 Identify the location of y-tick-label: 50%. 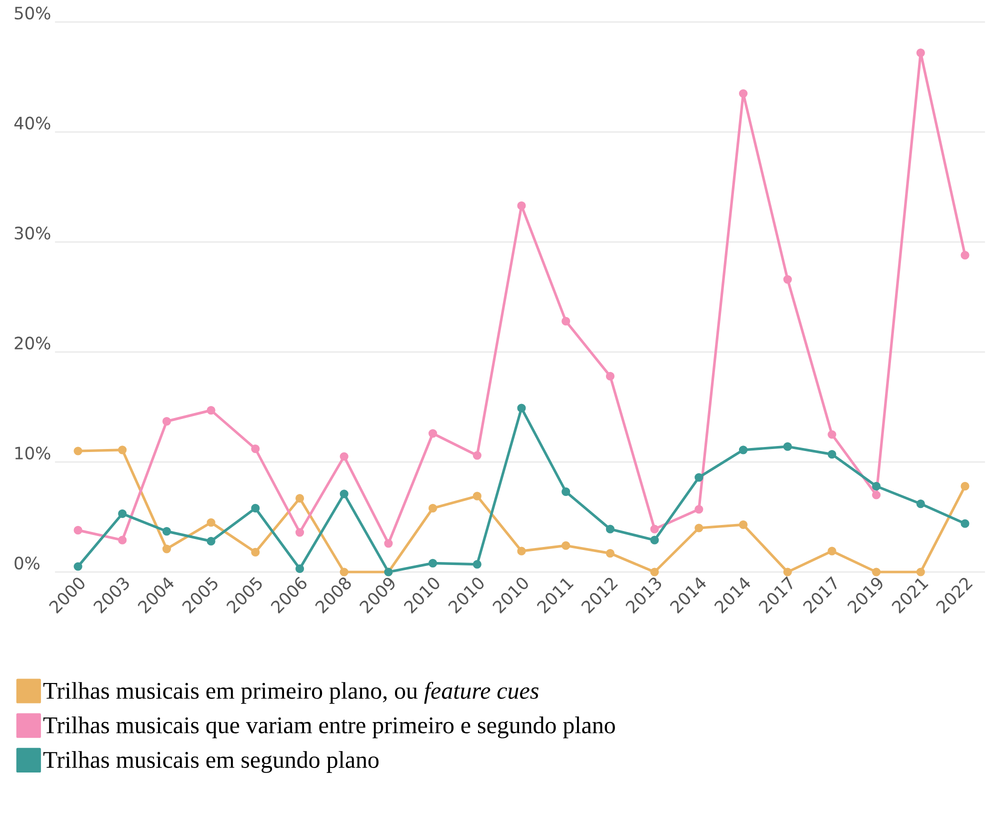
(32, 13).